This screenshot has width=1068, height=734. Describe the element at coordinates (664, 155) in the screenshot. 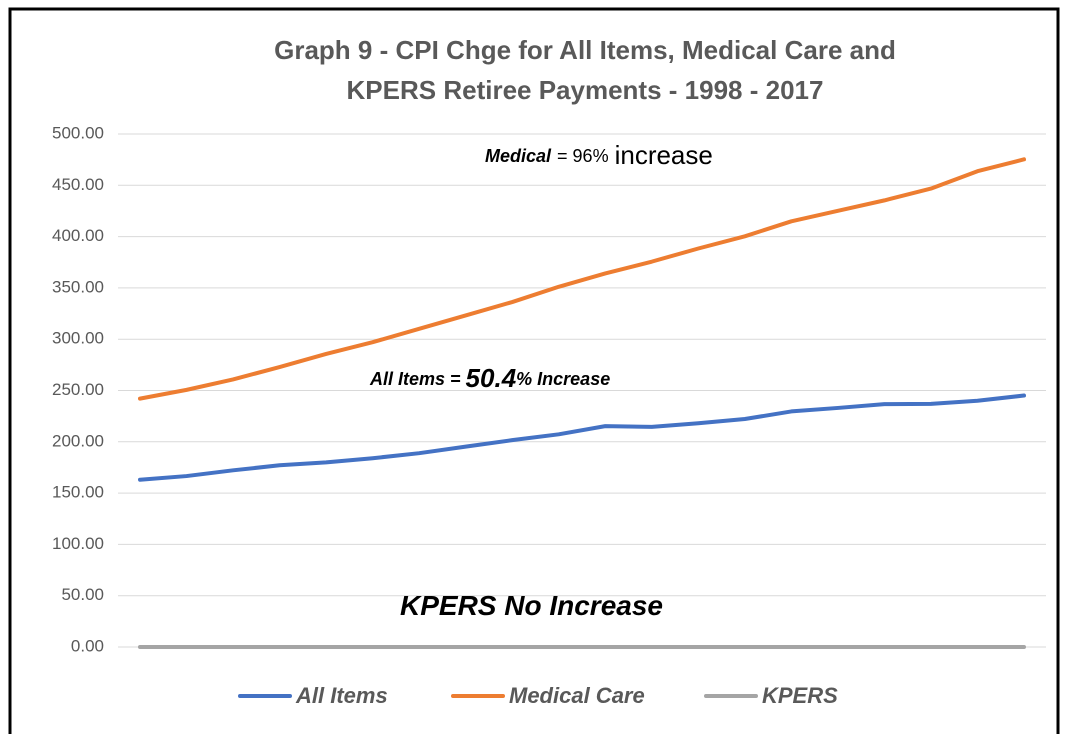

I see `annotation-part: increase` at that location.